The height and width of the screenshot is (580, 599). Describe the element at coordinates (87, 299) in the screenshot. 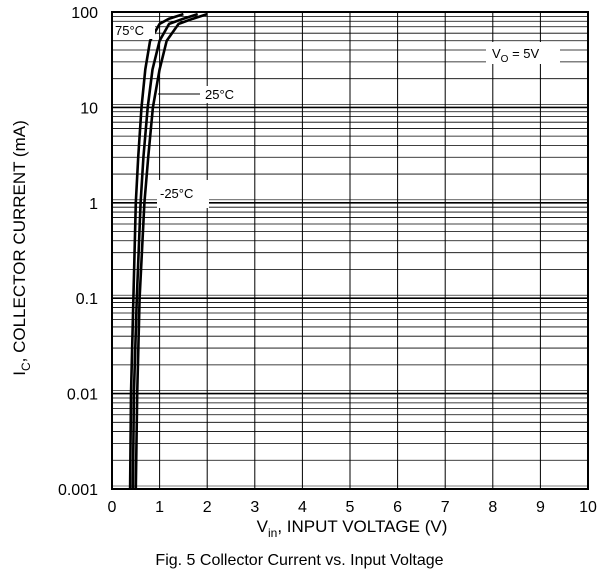

I see `y-tick-label: 0.1` at that location.